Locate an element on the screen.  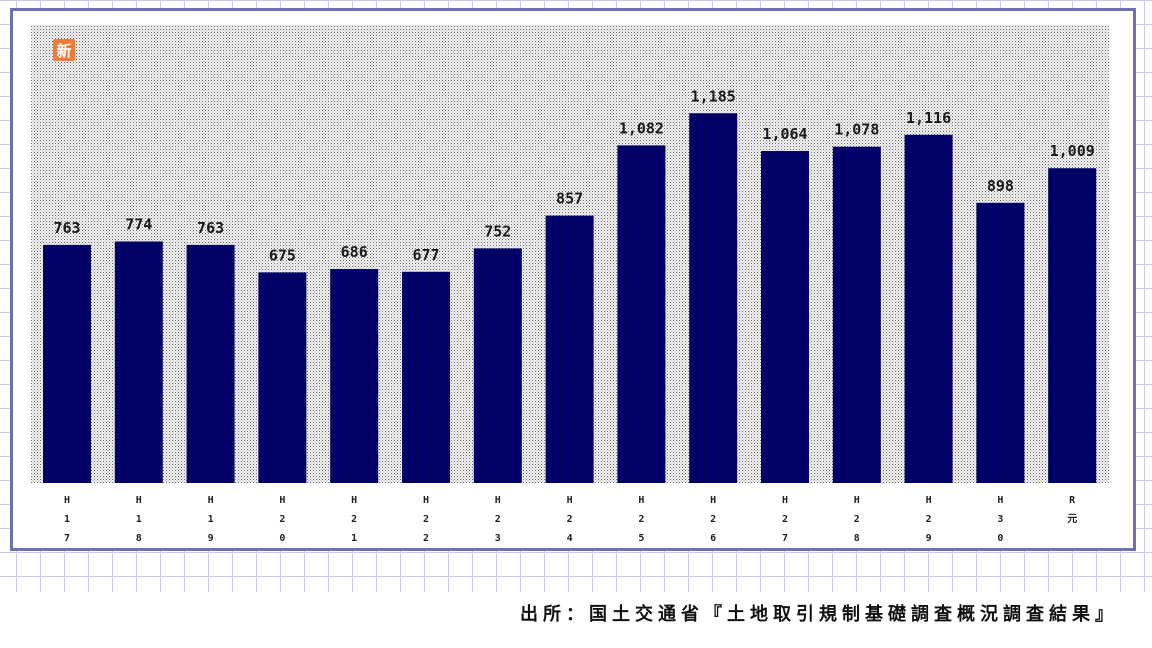
new-badge: 新 is located at coordinates (64, 50).